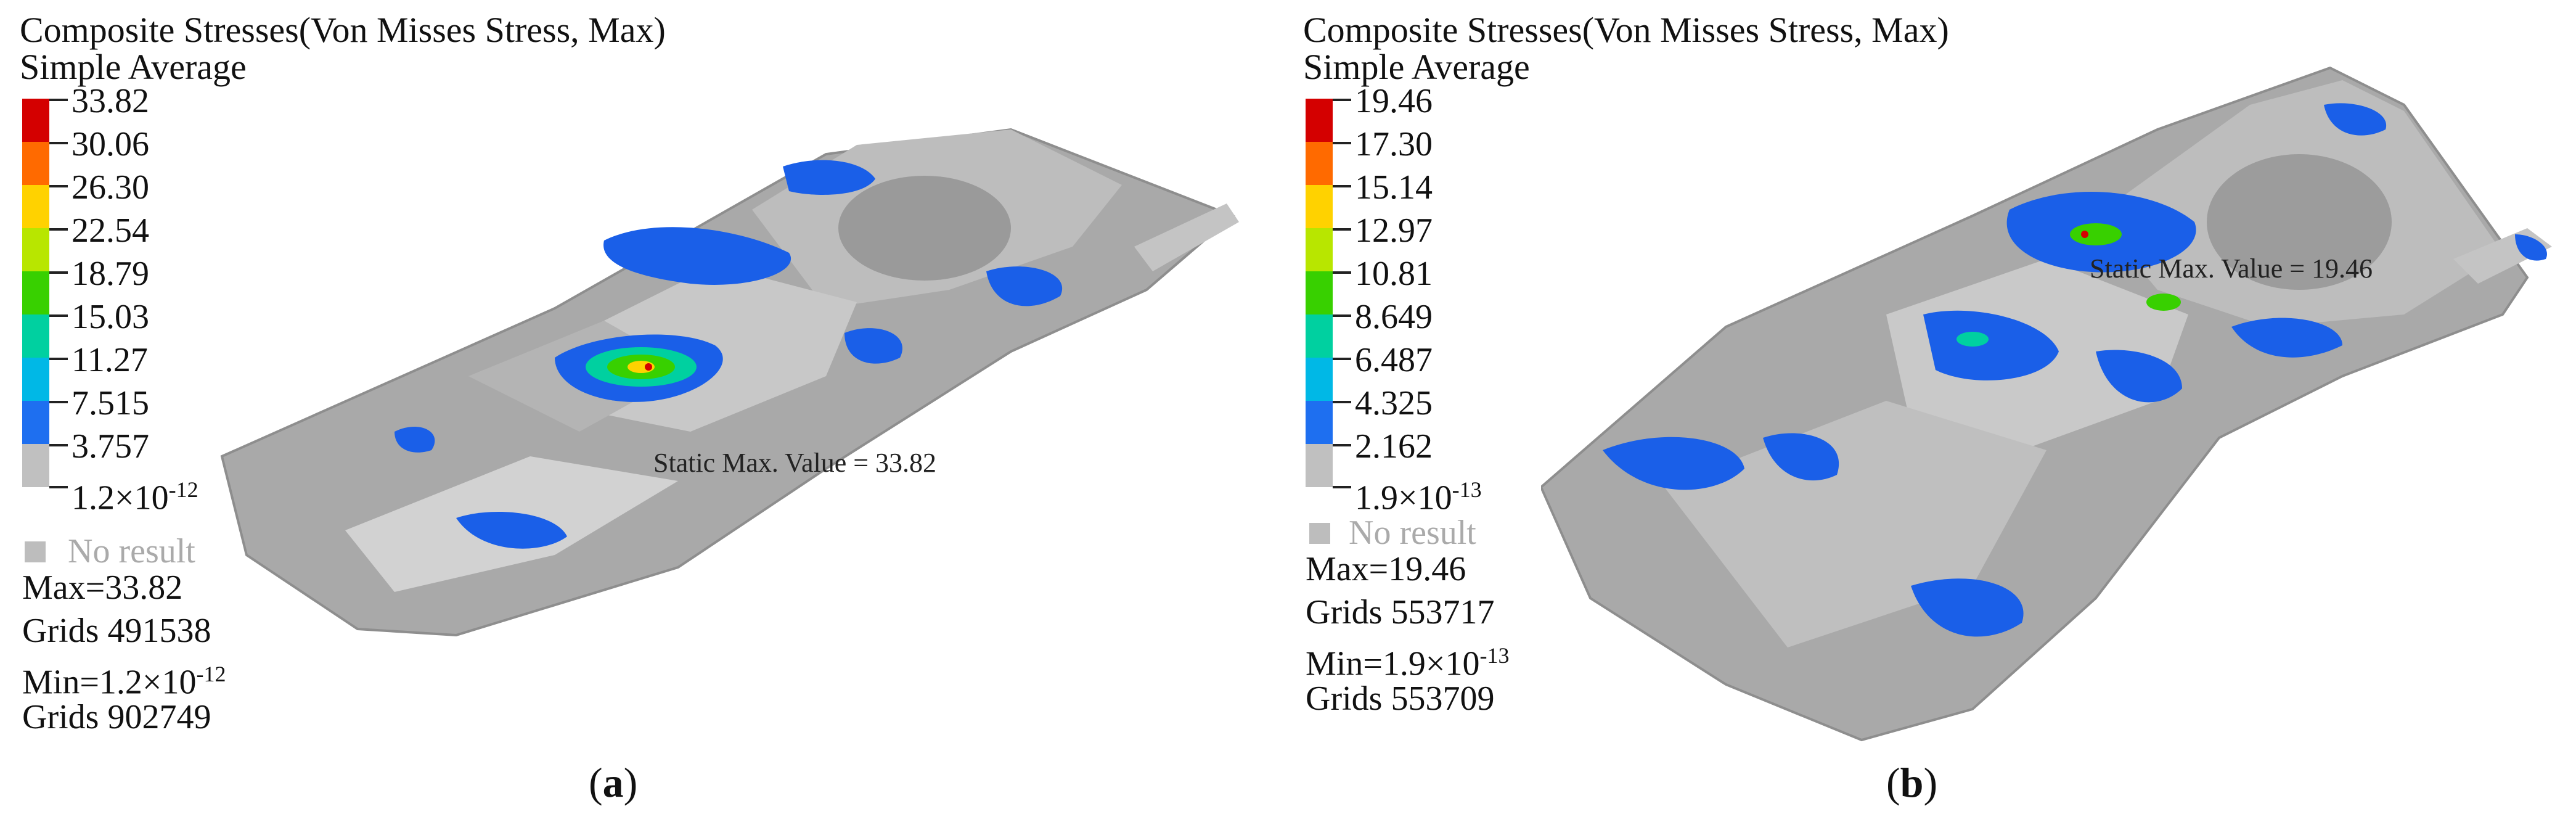 The image size is (2576, 830). Describe the element at coordinates (110, 101) in the screenshot. I see `legend-label: 33.82` at that location.